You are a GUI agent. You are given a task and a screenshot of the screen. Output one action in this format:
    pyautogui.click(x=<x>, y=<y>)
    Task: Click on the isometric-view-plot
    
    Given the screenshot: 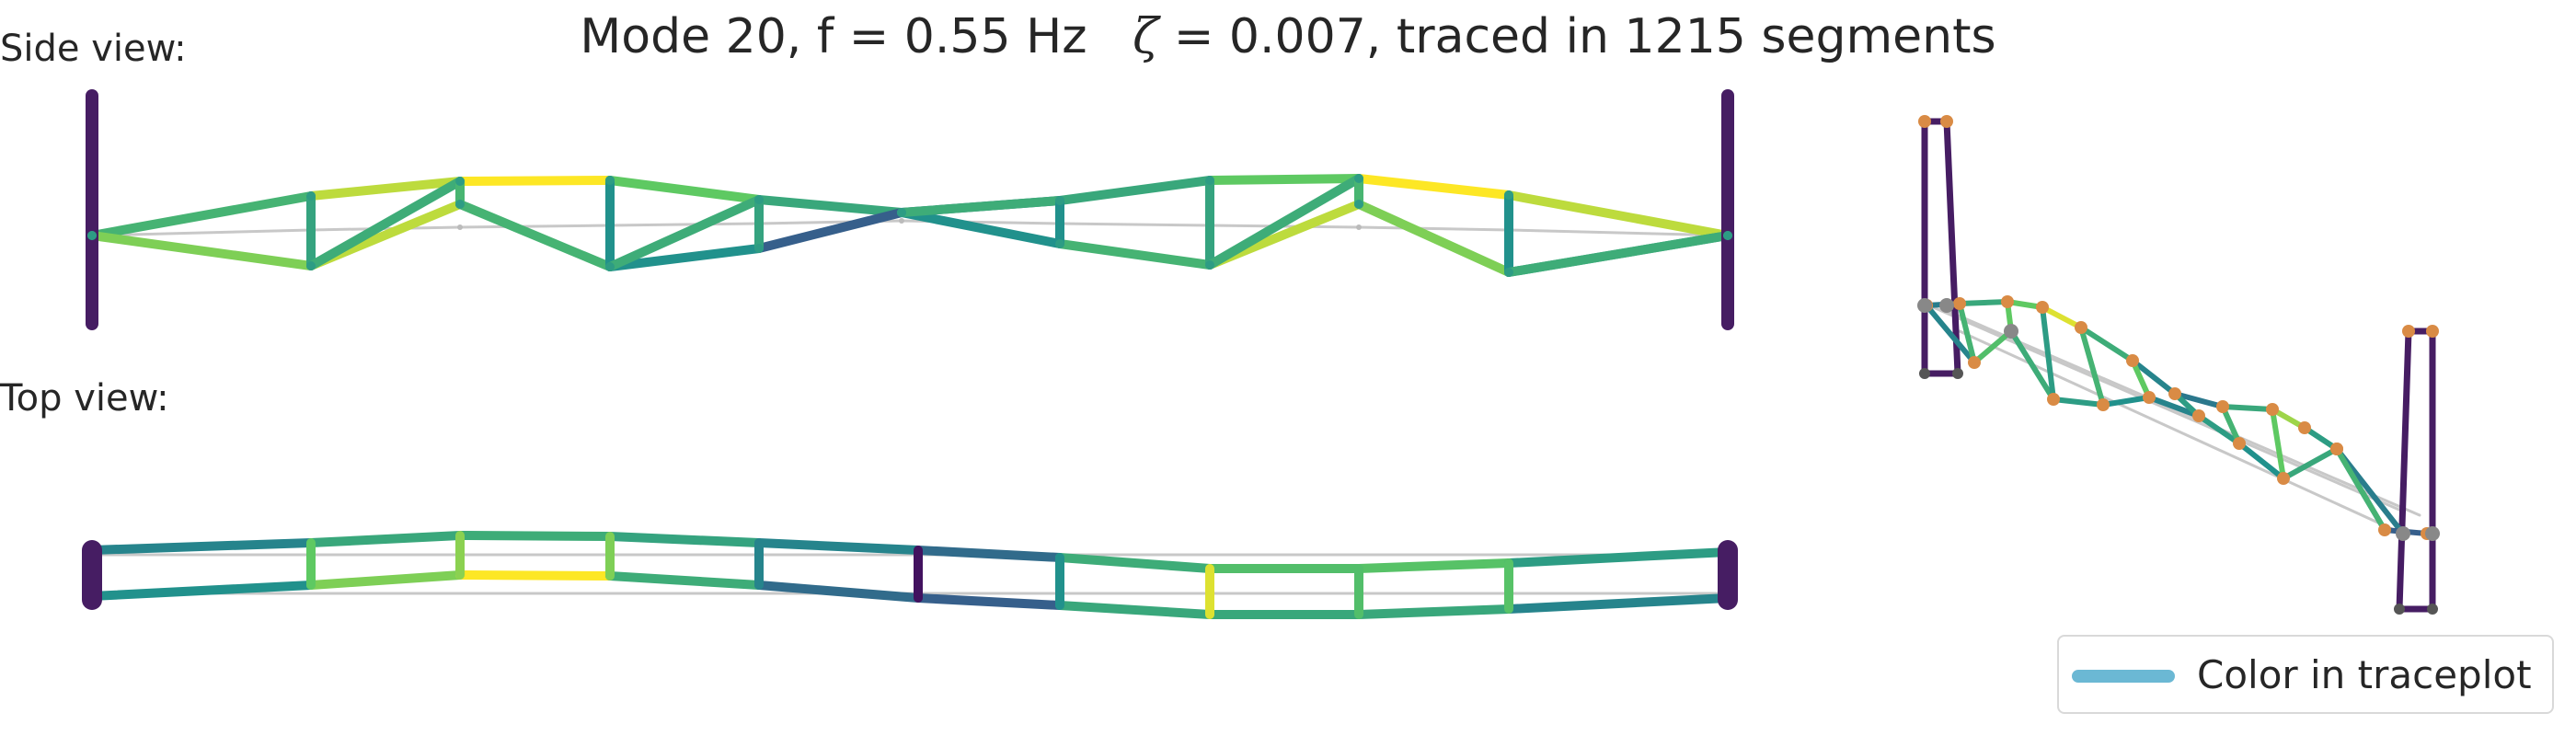 What is the action you would take?
    pyautogui.click(x=2178, y=365)
    